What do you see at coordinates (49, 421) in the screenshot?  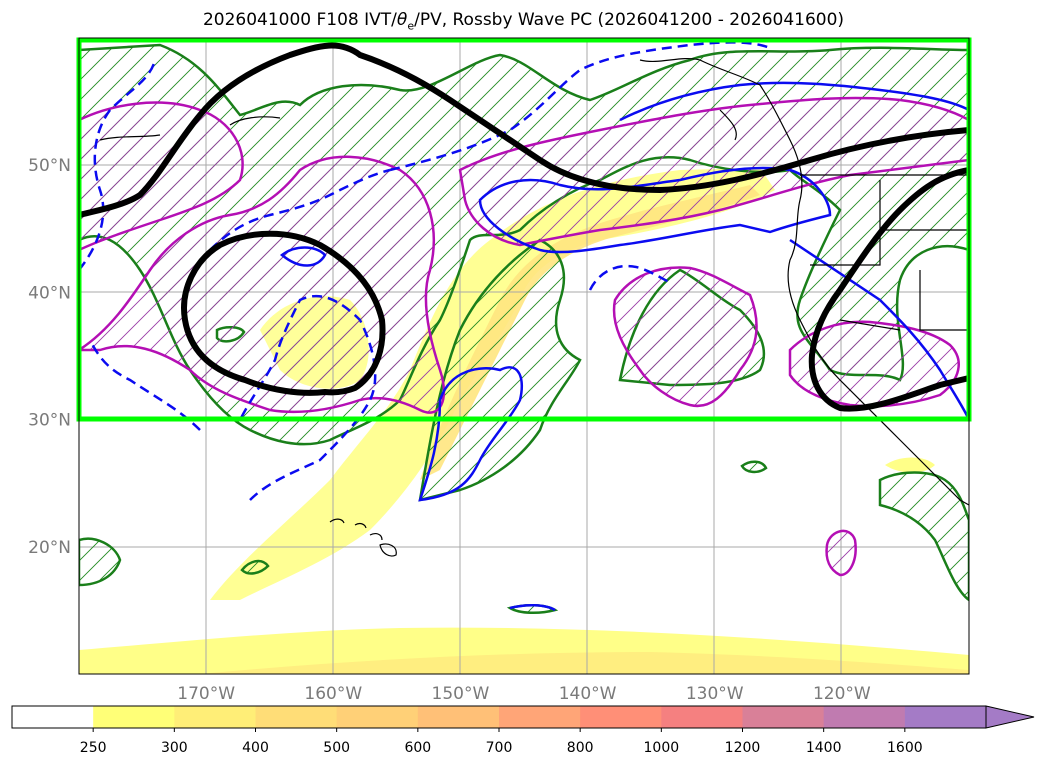 I see `lat-label: 30°N` at bounding box center [49, 421].